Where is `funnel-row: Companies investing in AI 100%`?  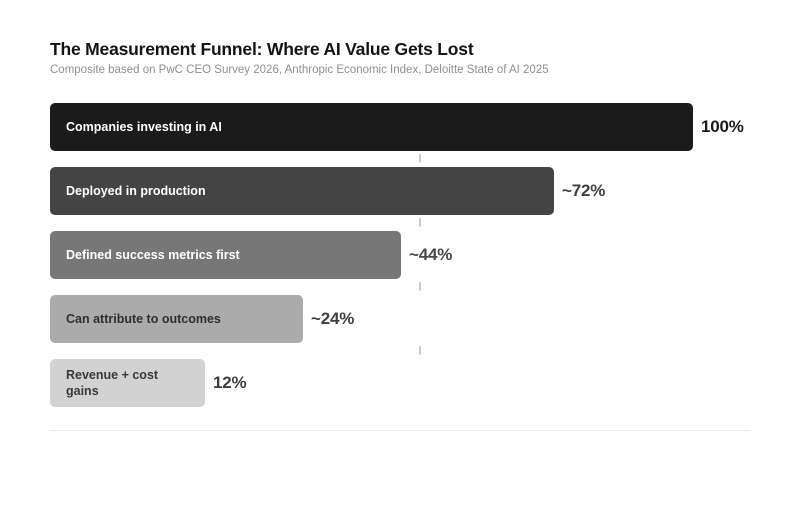
funnel-row: Companies investing in AI 100% is located at coordinates (410, 127).